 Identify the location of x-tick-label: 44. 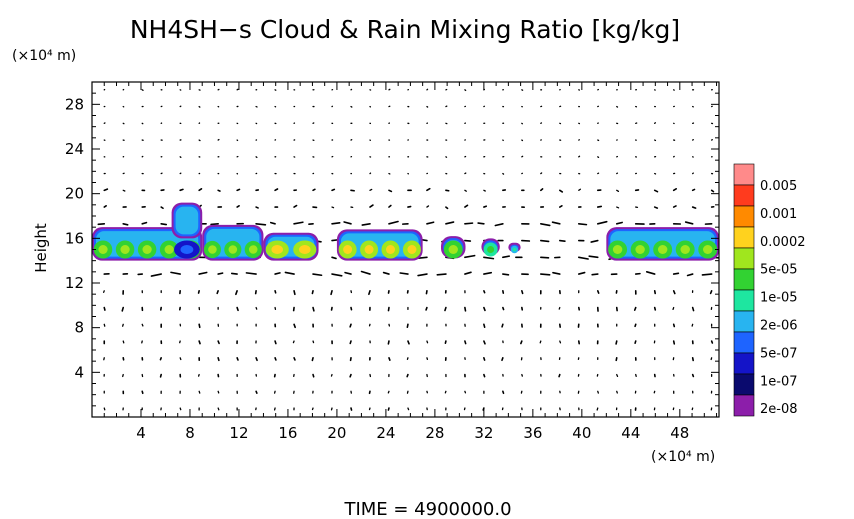
(630, 433).